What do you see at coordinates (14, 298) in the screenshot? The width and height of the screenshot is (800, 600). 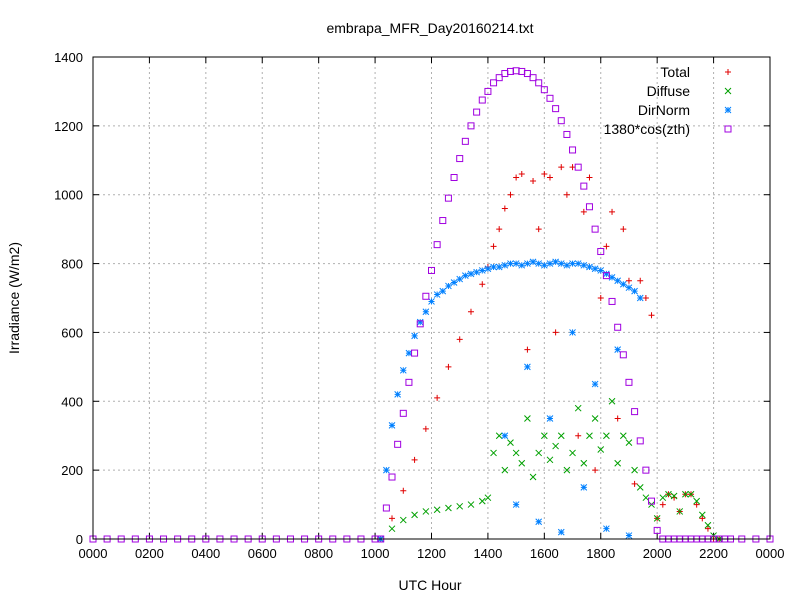 I see `y-axis-title: Irradiance (W/m2)` at bounding box center [14, 298].